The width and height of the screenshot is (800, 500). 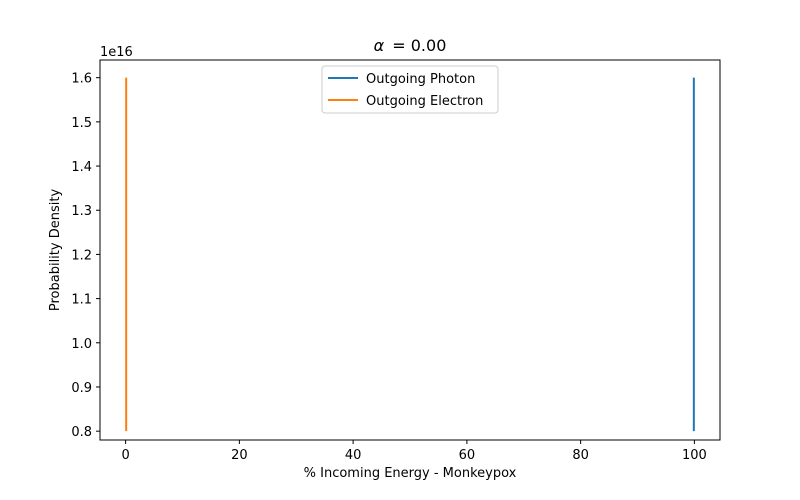 I want to click on y-tick-label: 1.3, so click(x=81, y=211).